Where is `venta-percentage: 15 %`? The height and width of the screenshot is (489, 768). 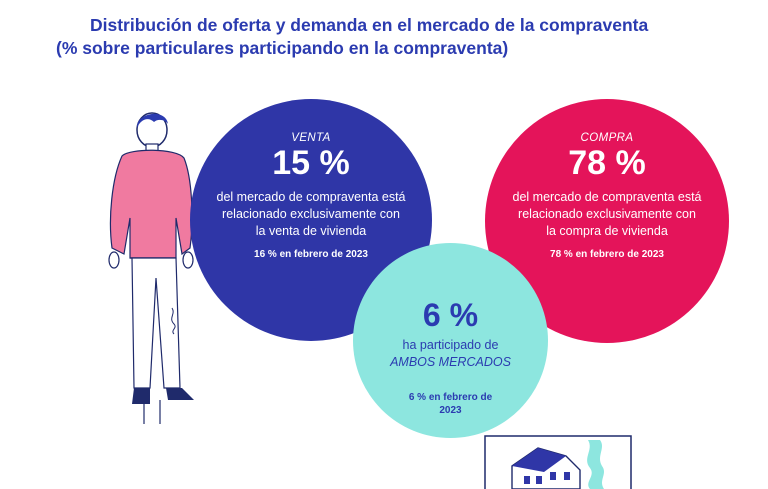
venta-percentage: 15 % is located at coordinates (311, 163).